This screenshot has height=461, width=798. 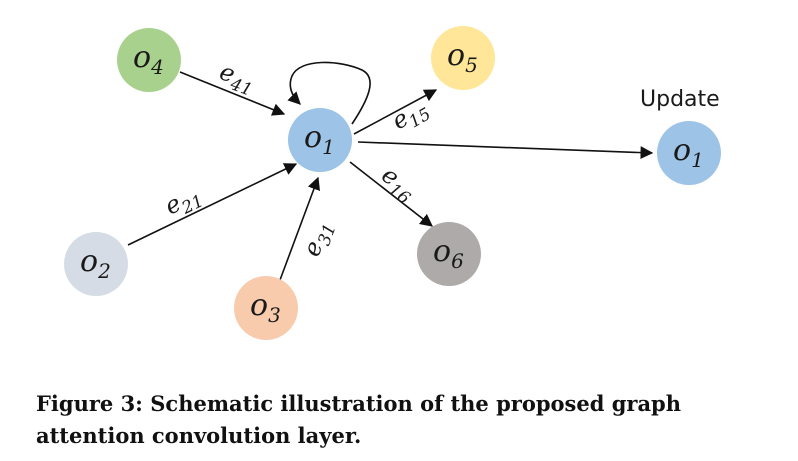 I want to click on node-o1-circle, so click(x=320, y=140).